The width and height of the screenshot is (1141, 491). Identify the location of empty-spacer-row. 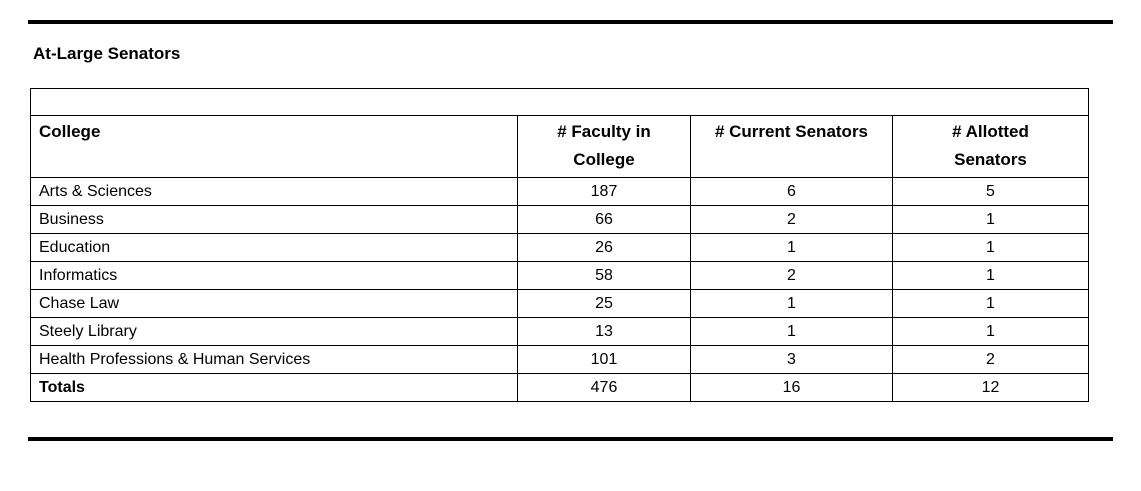
(559, 102).